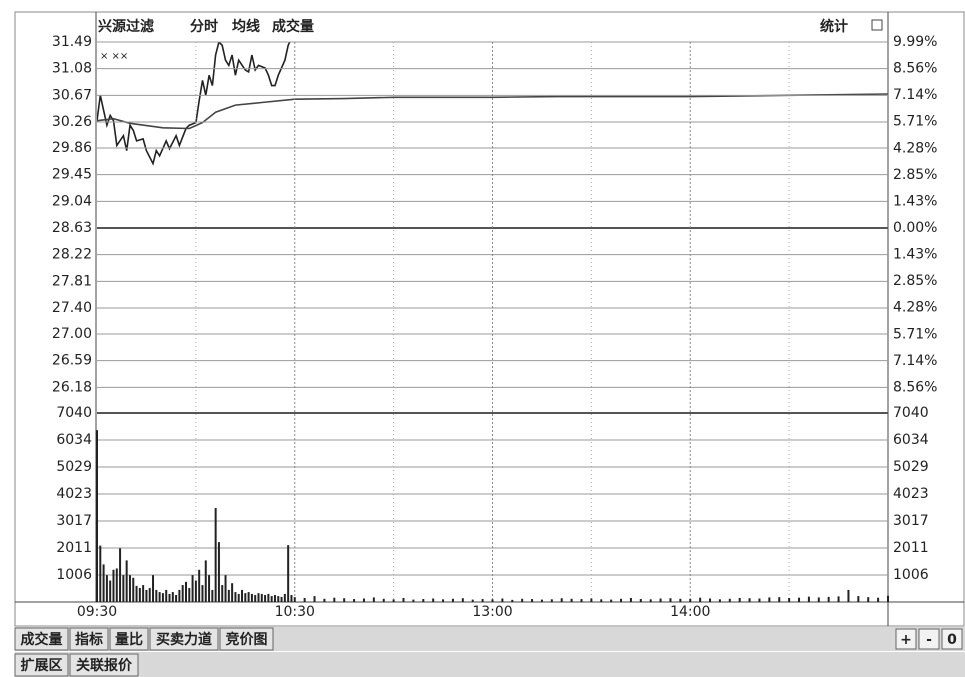 Image resolution: width=965 pixels, height=677 pixels. I want to click on tab-label: 扩展区, so click(42, 665).